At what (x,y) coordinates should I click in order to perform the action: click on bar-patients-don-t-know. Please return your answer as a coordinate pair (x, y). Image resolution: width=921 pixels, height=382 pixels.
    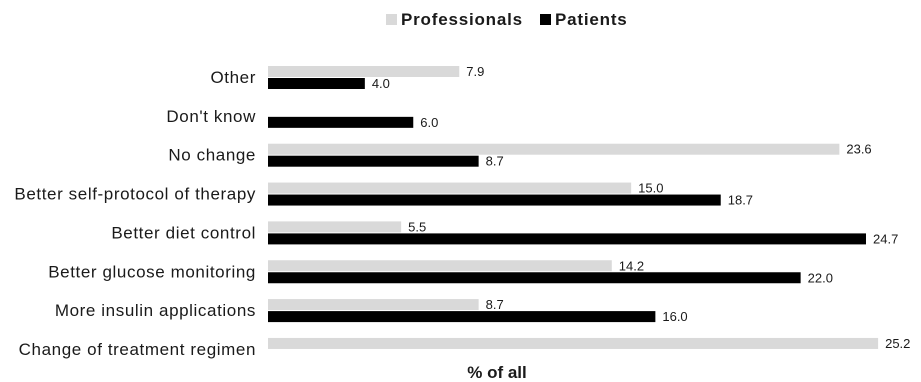
    Looking at the image, I should click on (341, 122).